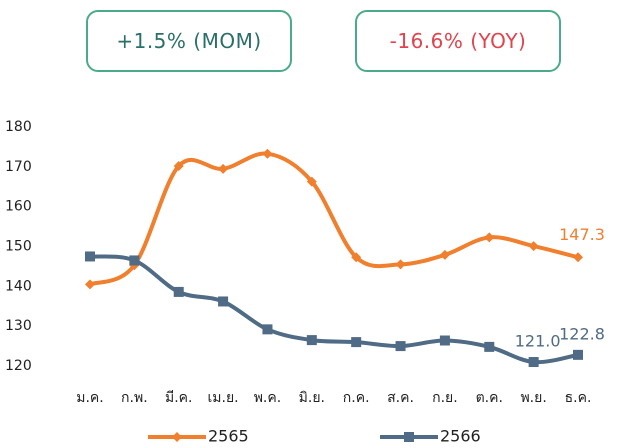  What do you see at coordinates (460, 436) in the screenshot?
I see `legend-label: 2566` at bounding box center [460, 436].